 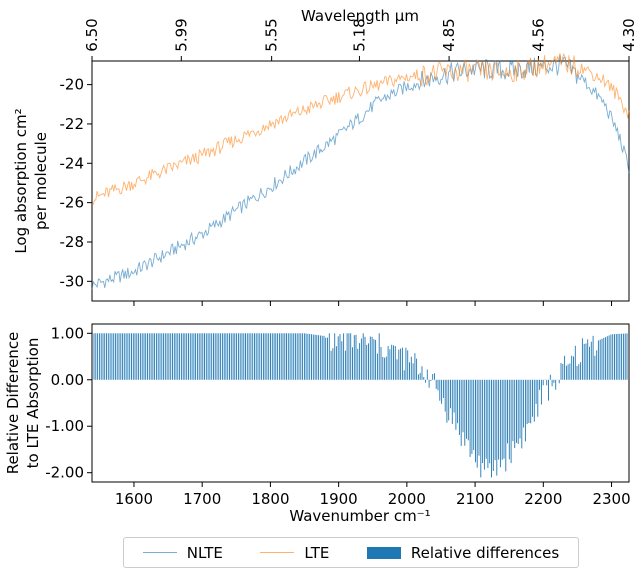 What do you see at coordinates (543, 499) in the screenshot?
I see `wavenumber-xtick-label: 2200` at bounding box center [543, 499].